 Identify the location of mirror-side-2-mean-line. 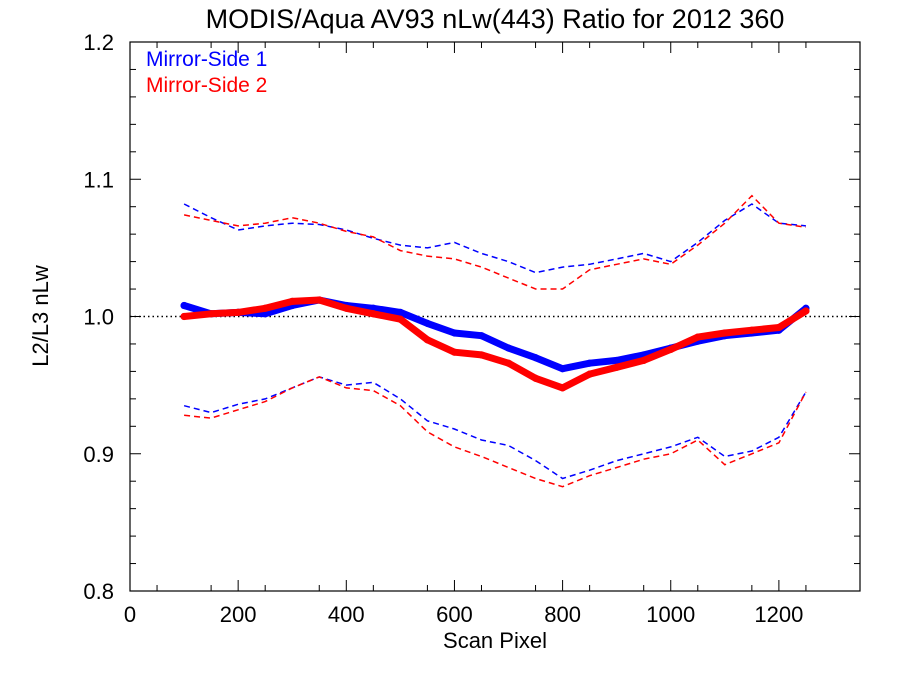
(495, 344).